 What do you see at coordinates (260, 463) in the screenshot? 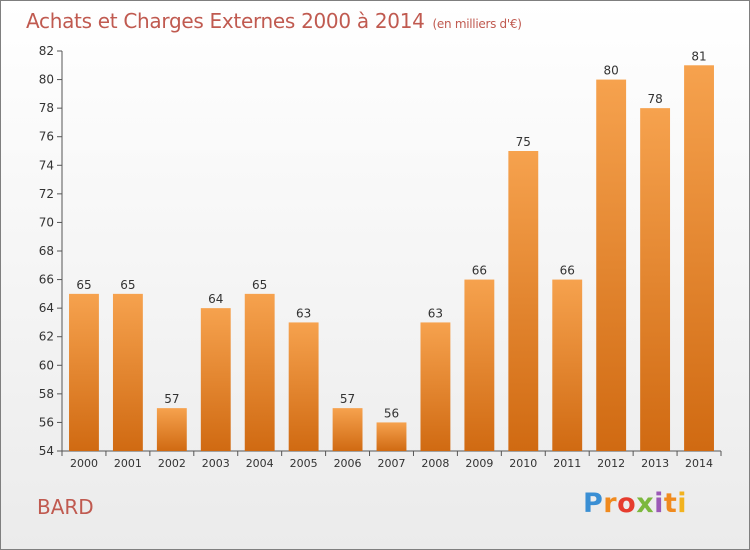
I see `x-tick-label: 2004` at bounding box center [260, 463].